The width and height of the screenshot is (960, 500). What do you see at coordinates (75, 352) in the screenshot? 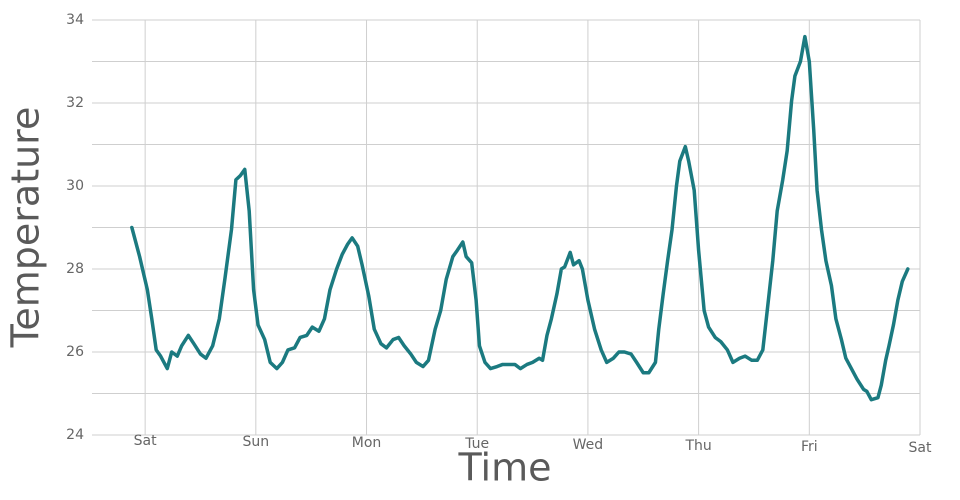
I see `y-tick-label: 26` at bounding box center [75, 352].